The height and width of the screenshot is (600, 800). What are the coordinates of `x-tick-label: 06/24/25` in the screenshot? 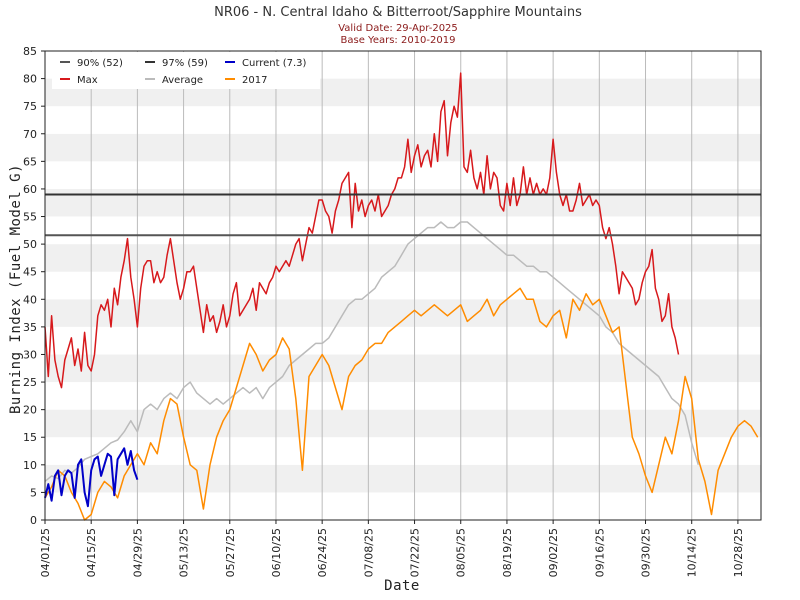 It's located at (322, 552).